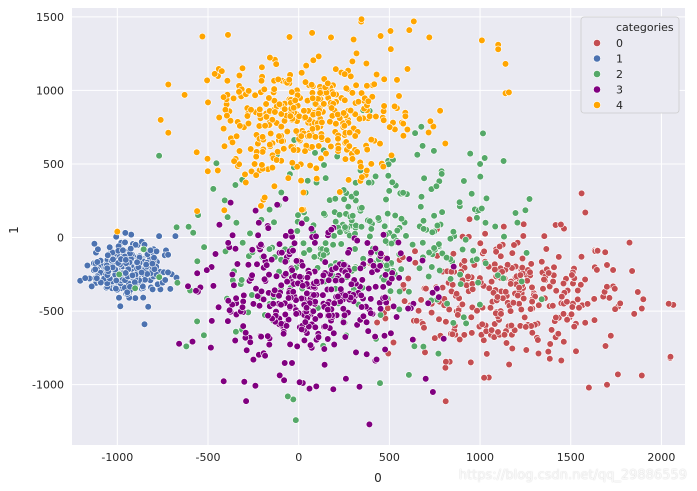 Image resolution: width=697 pixels, height=491 pixels. Describe the element at coordinates (571, 457) in the screenshot. I see `x-tick-label: 1500` at that location.